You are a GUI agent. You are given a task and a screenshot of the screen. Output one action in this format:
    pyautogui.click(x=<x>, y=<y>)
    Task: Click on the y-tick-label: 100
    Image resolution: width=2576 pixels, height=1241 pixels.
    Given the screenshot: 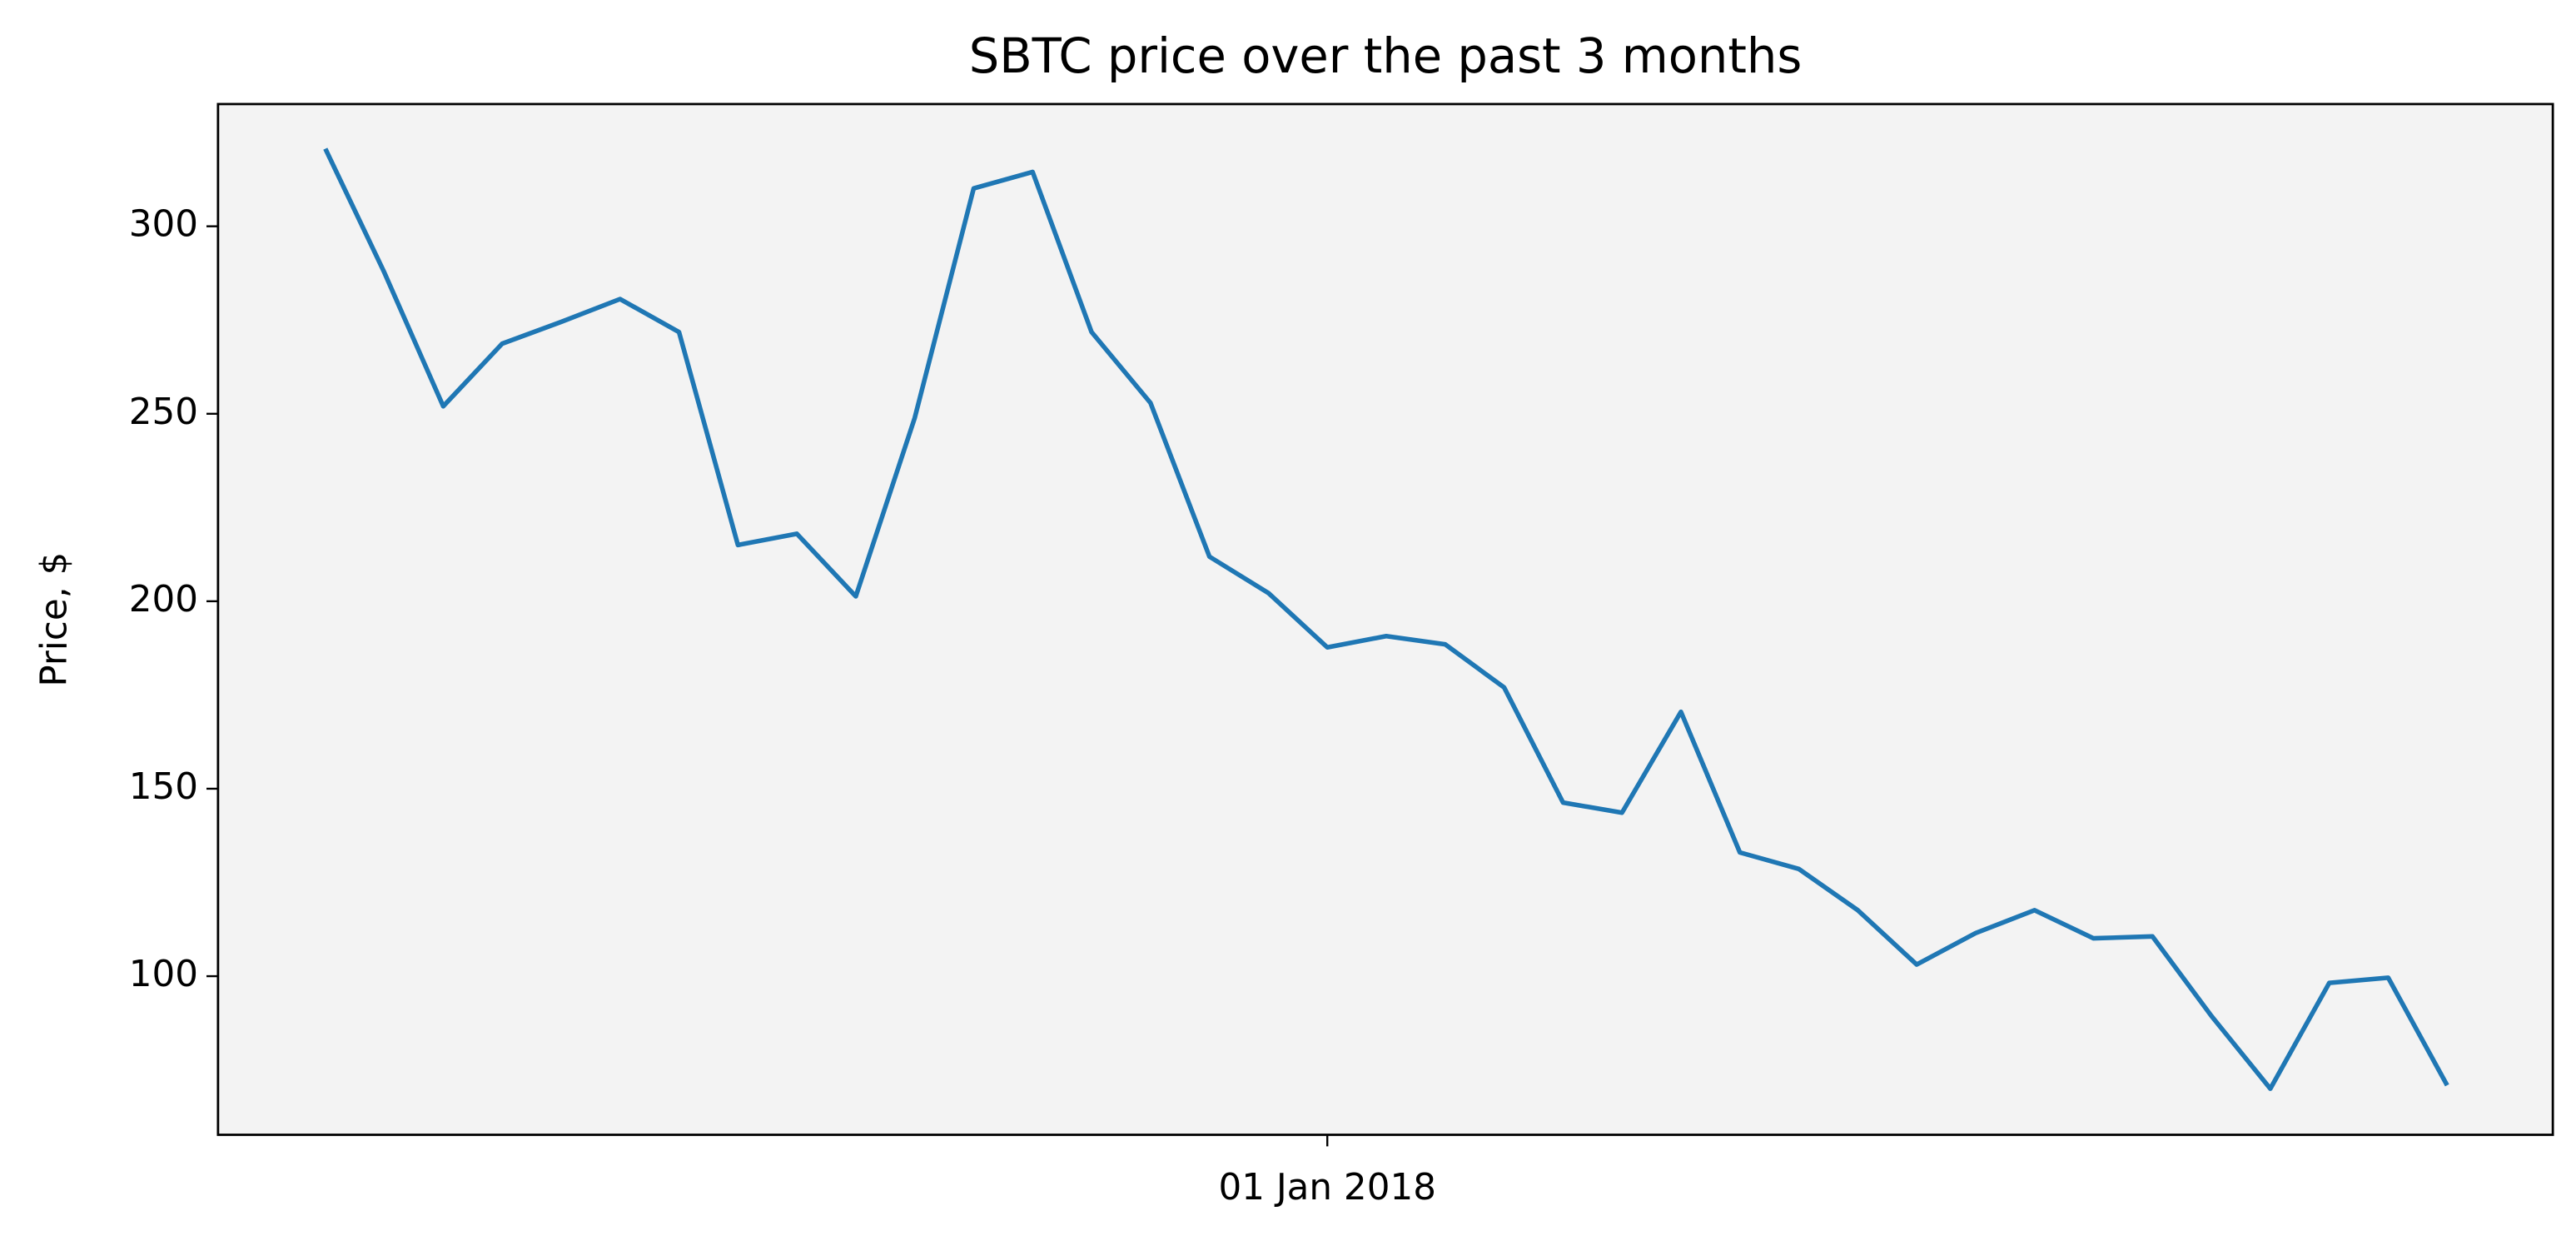 What is the action you would take?
    pyautogui.click(x=163, y=974)
    